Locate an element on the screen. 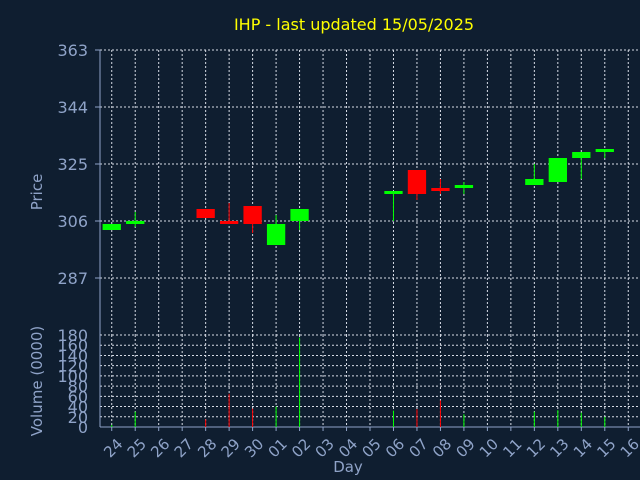 The height and width of the screenshot is (480, 640). x-tick-label: 30 is located at coordinates (254, 448).